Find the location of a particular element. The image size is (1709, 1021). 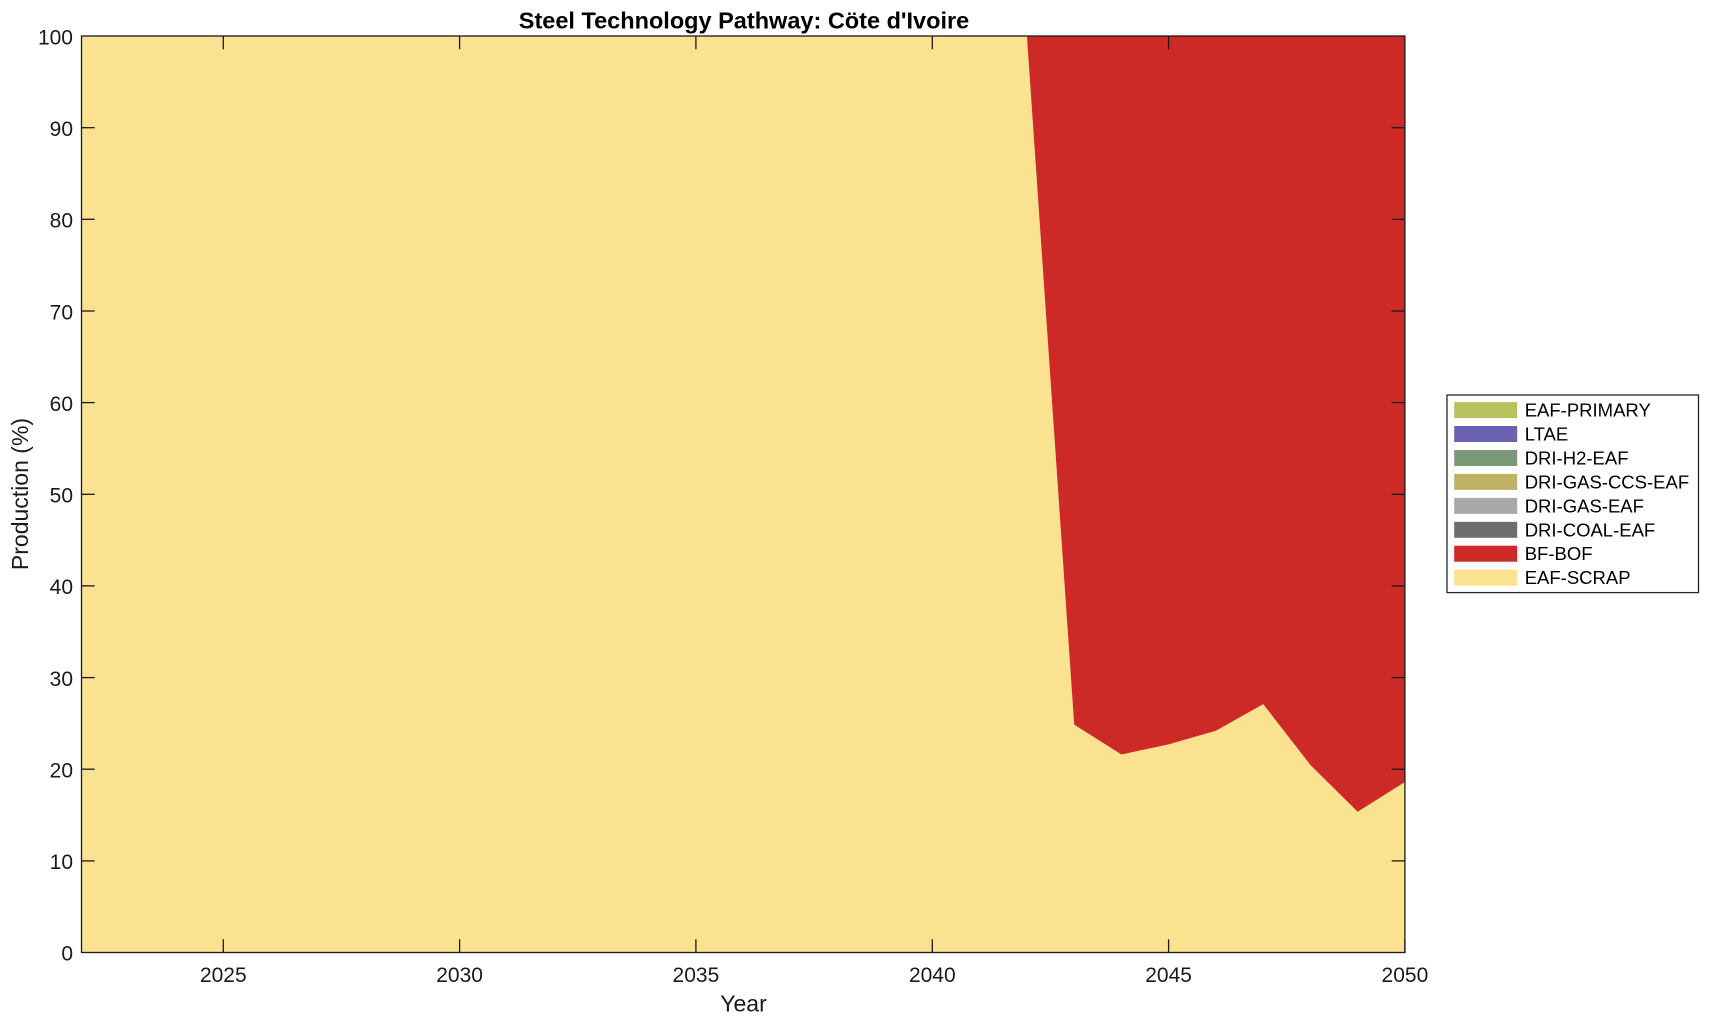

svg-text:Steel Technology Pathway: Cöte: Steel Technology Pathway: Cöte d'Ivoire is located at coordinates (744, 21).